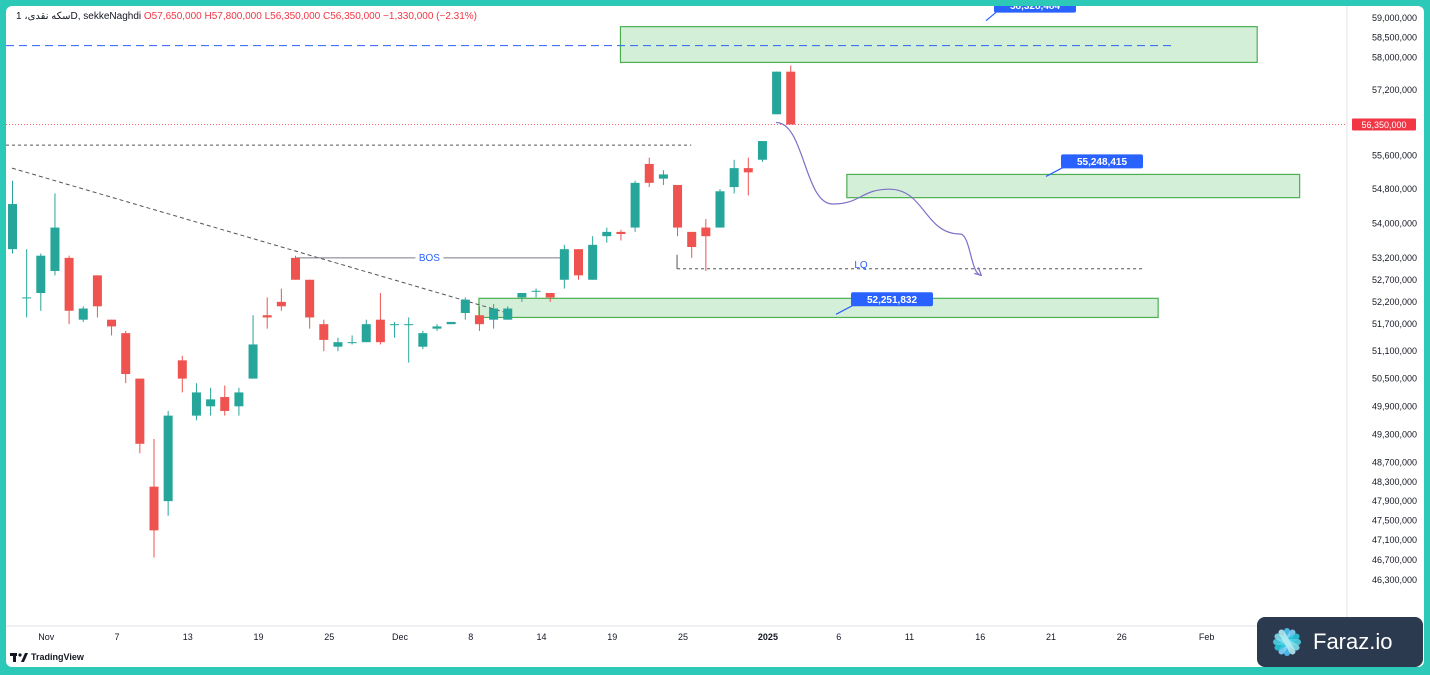 This screenshot has height=675, width=1430. What do you see at coordinates (1394, 463) in the screenshot?
I see `price-tick-label: 48,700,000` at bounding box center [1394, 463].